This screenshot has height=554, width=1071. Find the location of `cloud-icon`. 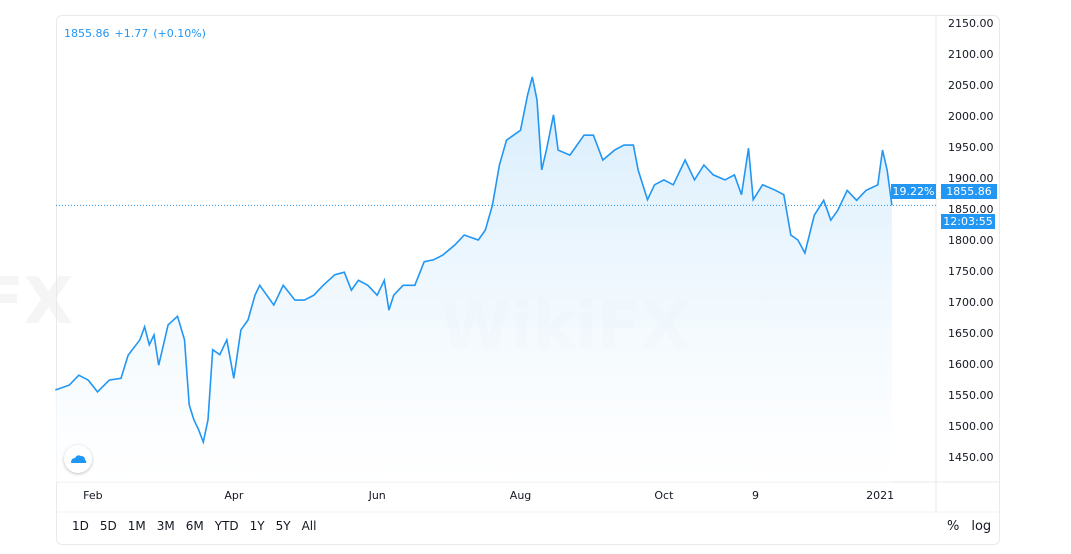

cloud-icon is located at coordinates (79, 459).